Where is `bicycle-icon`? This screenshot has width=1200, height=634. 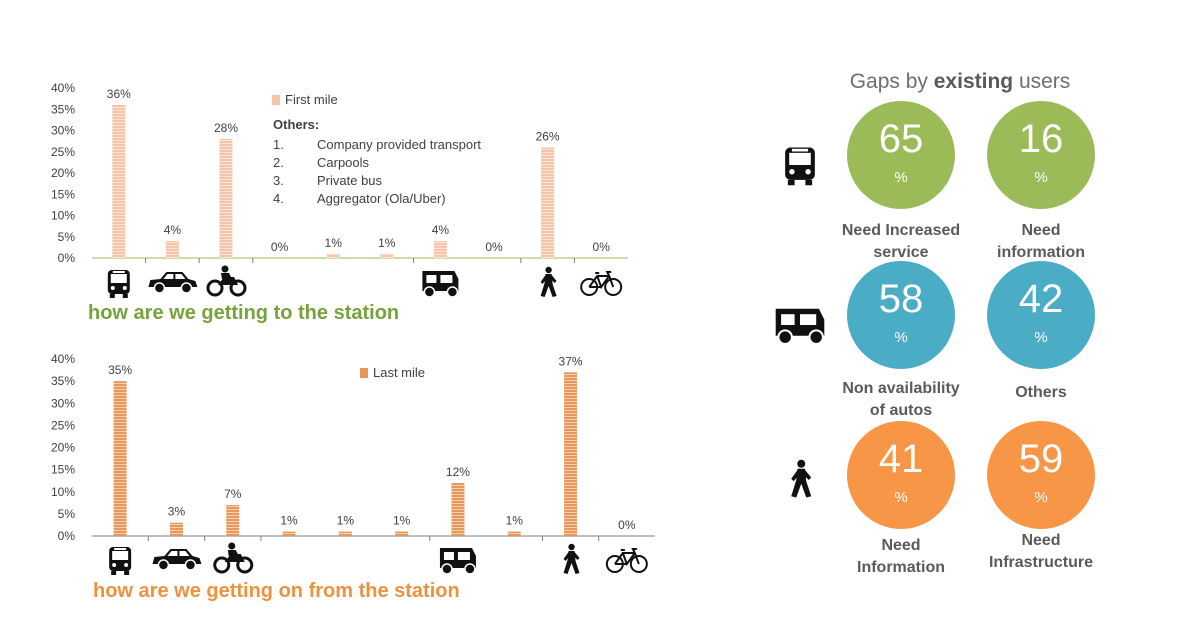 bicycle-icon is located at coordinates (601, 283).